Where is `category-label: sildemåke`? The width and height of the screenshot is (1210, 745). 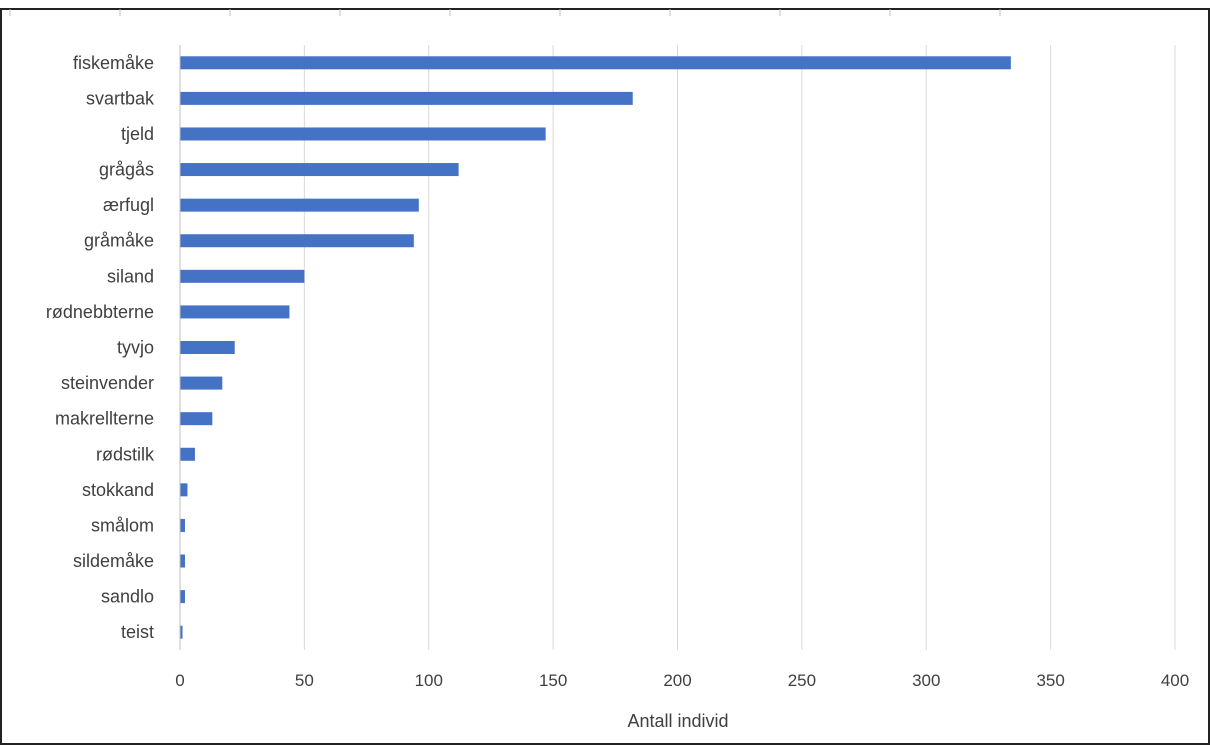 category-label: sildemåke is located at coordinates (113, 561).